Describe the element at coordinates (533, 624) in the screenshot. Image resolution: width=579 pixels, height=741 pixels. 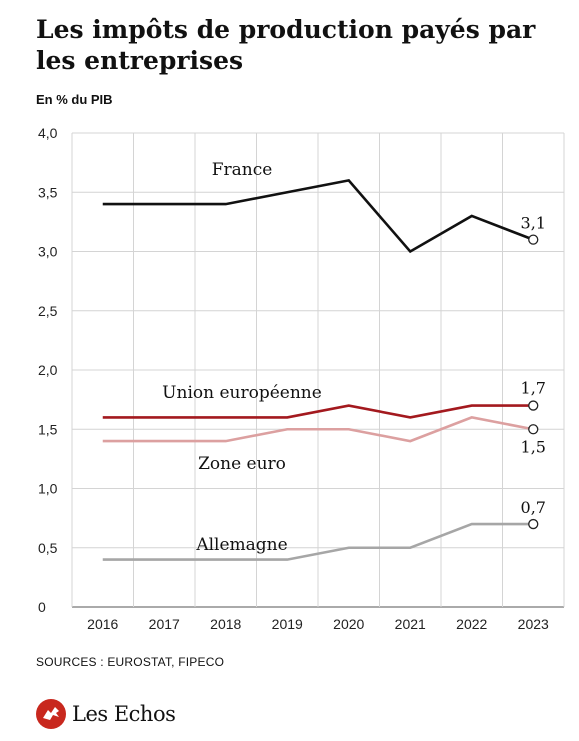
I see `x-tick-label: 2023` at that location.